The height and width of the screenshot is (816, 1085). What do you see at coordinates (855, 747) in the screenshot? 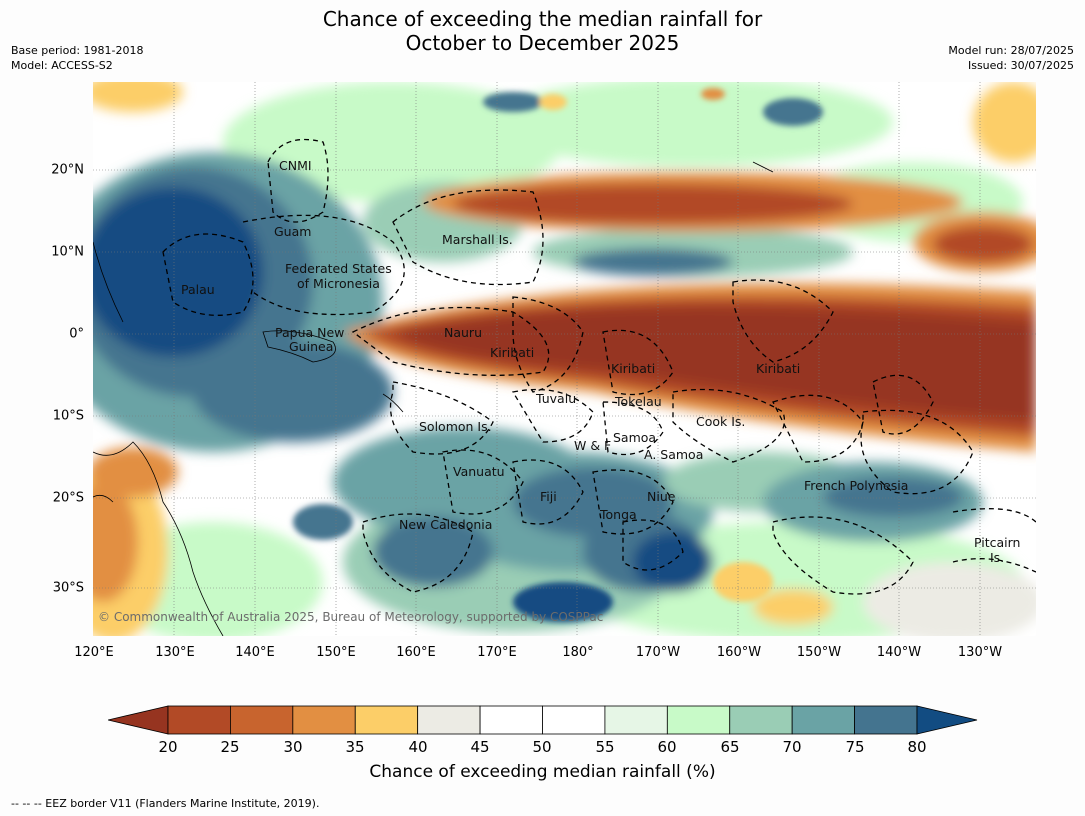
I see `colorbar-tick: 75` at bounding box center [855, 747].